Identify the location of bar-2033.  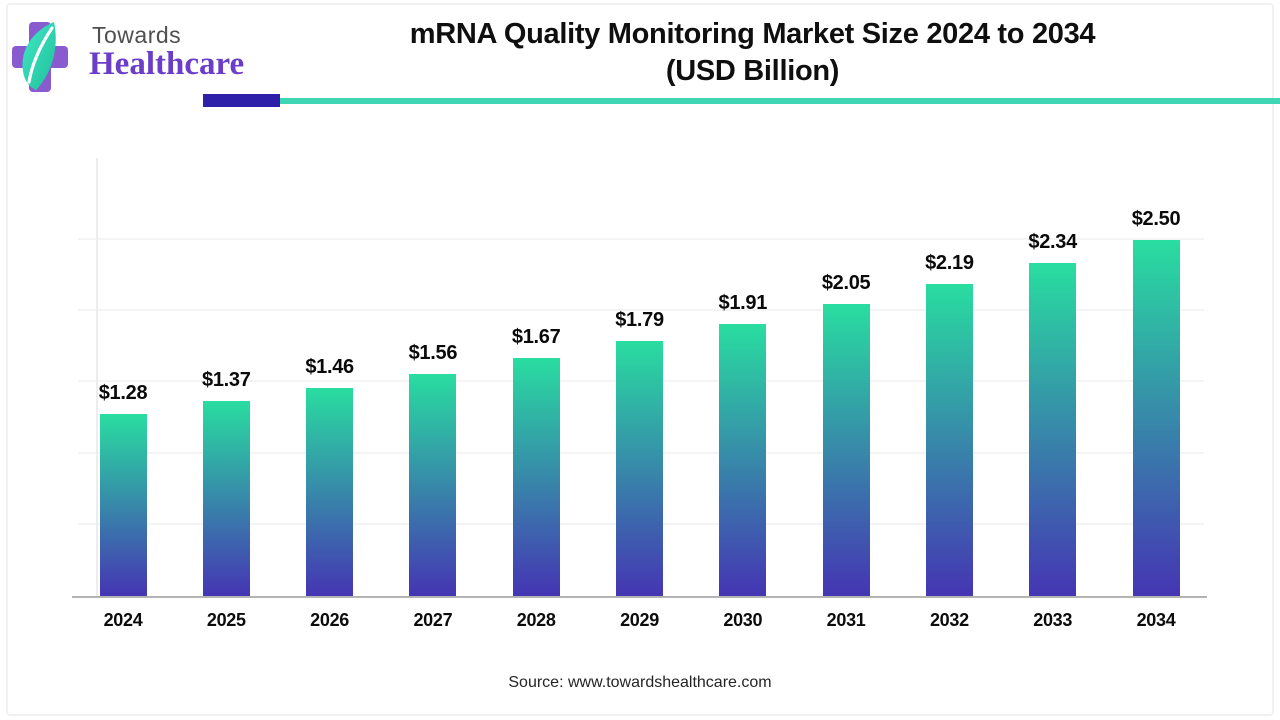
(1053, 429).